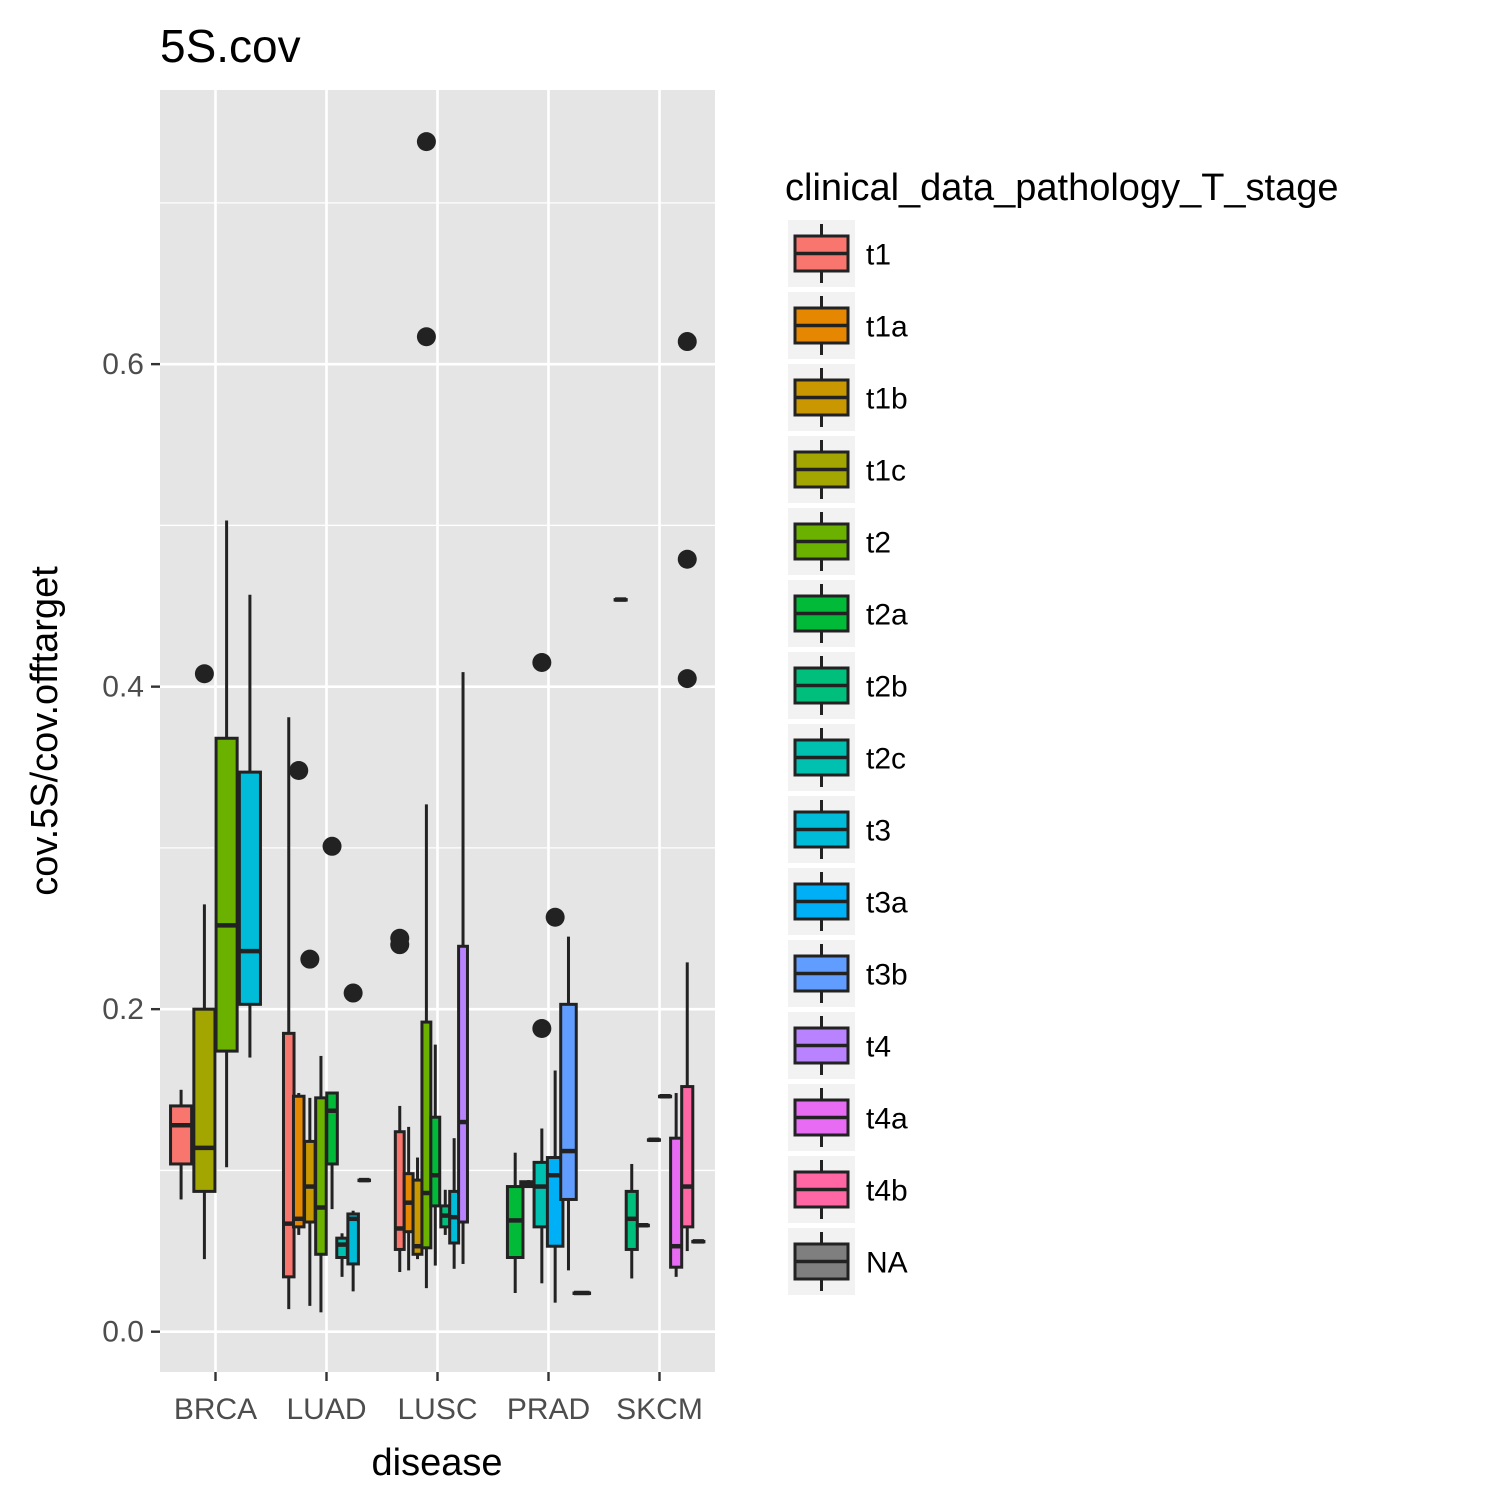 Image resolution: width=1500 pixels, height=1500 pixels. What do you see at coordinates (848, 901) in the screenshot?
I see `legend-item-t3a: t3a` at bounding box center [848, 901].